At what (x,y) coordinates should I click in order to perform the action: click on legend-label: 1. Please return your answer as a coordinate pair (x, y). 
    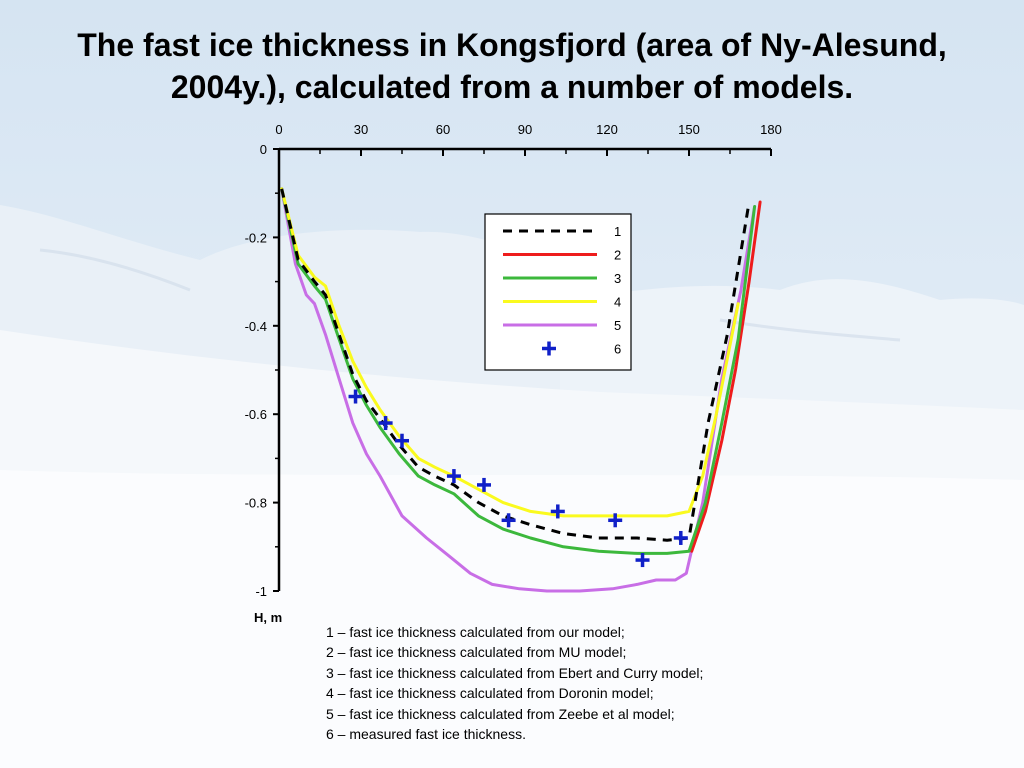
    Looking at the image, I should click on (617, 231).